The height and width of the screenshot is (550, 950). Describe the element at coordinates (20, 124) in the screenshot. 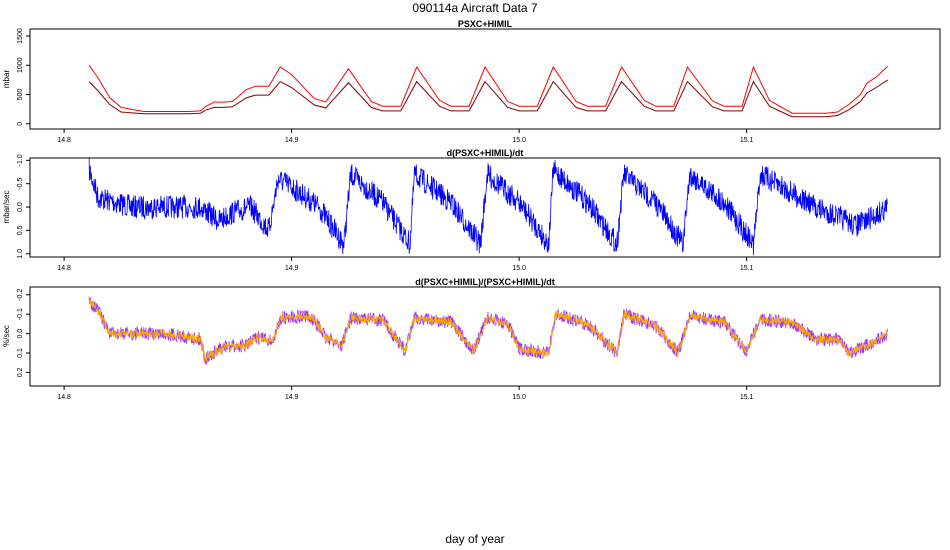

I see `y-tick-label: 0` at that location.